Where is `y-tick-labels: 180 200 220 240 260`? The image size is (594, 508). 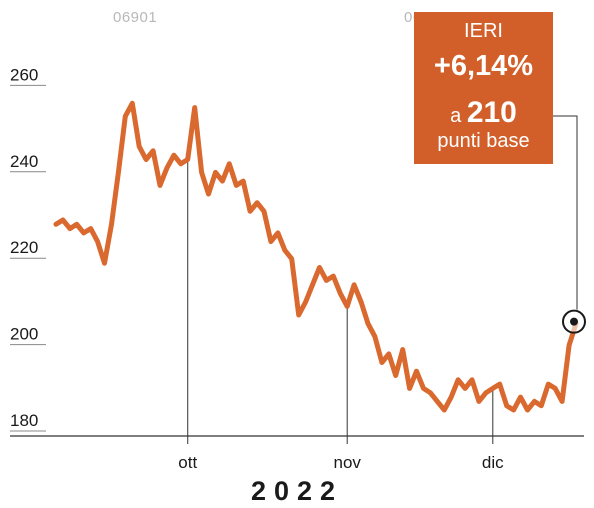
y-tick-labels: 180 200 220 240 260 is located at coordinates (24, 247).